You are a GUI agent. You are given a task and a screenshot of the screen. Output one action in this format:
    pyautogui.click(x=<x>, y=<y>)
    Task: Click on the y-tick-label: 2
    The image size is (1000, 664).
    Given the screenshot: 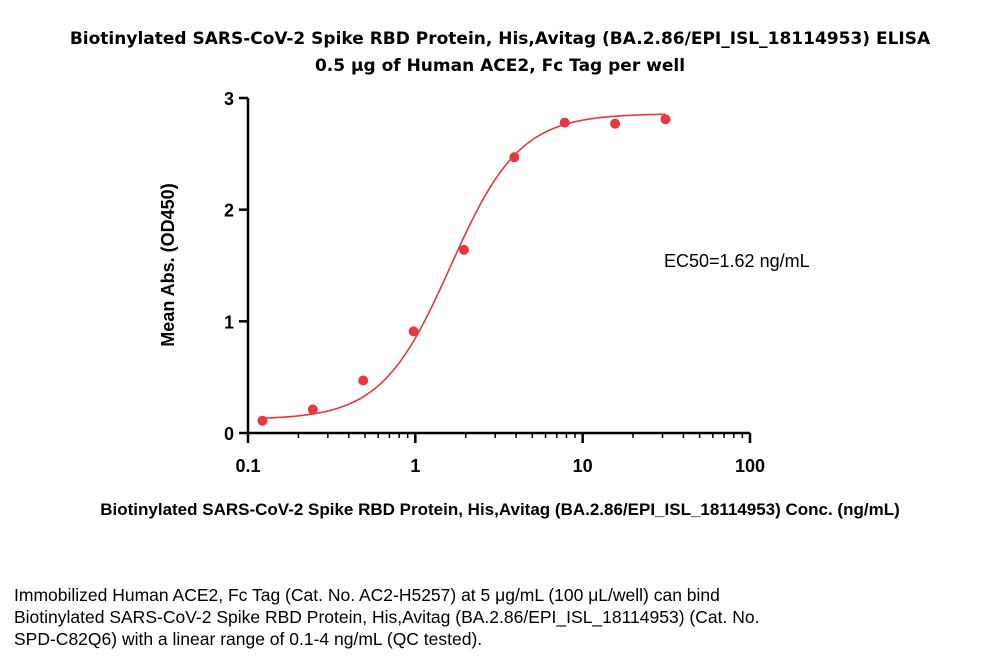 What is the action you would take?
    pyautogui.click(x=229, y=211)
    